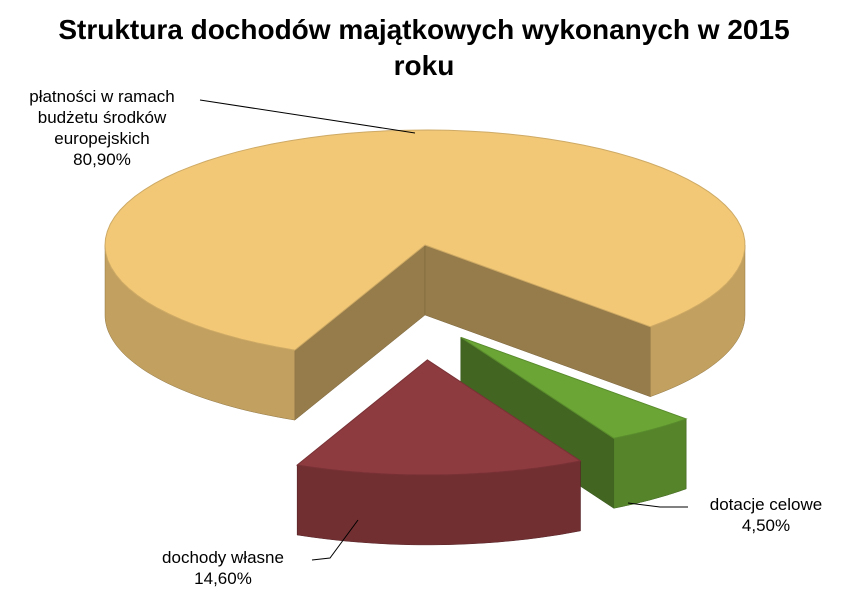  I want to click on slice-label: dotacje celowe 4,50%, so click(766, 515).